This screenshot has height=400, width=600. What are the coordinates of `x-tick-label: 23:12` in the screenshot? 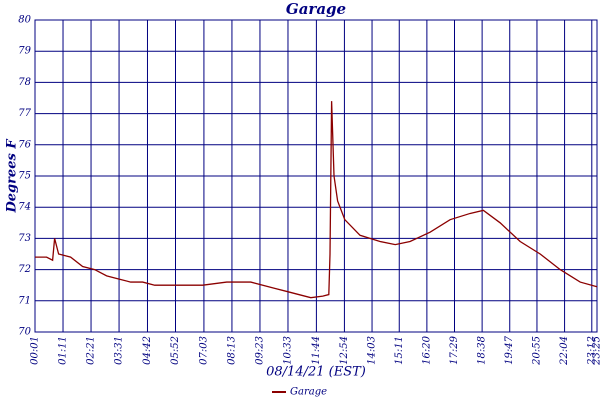 It's located at (591, 351).